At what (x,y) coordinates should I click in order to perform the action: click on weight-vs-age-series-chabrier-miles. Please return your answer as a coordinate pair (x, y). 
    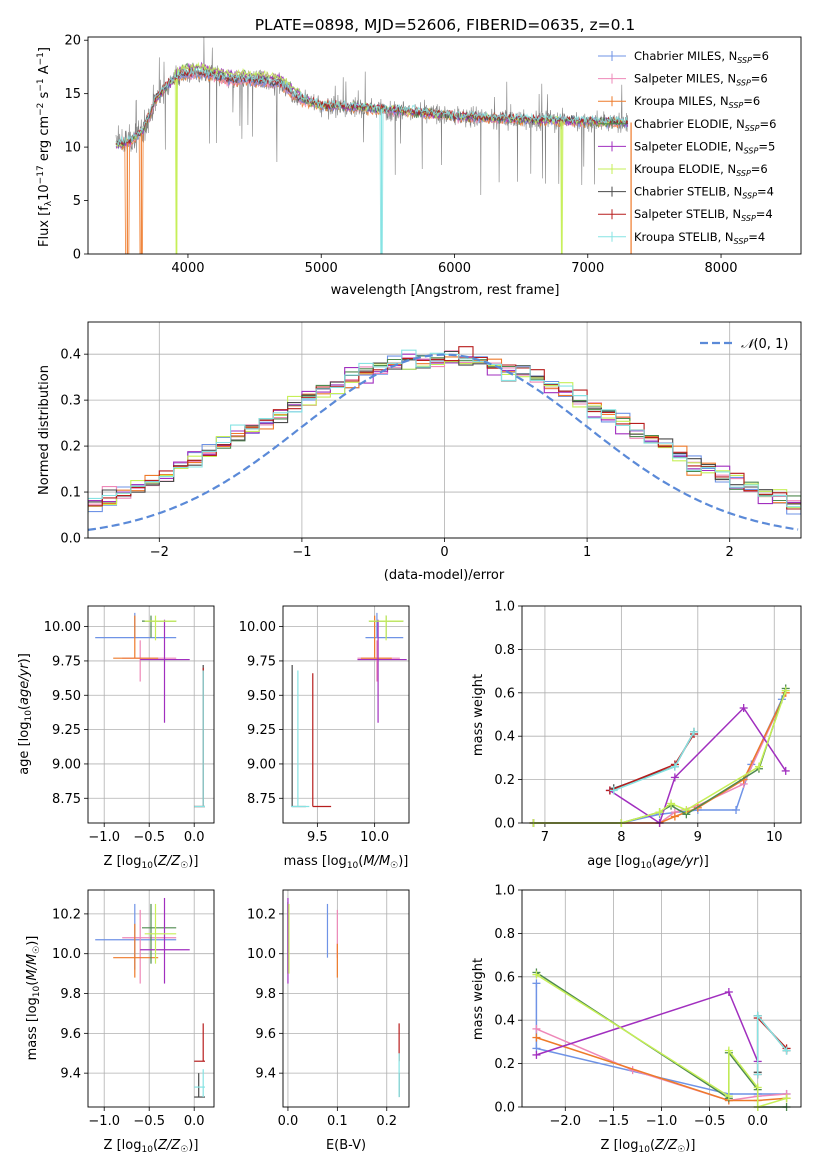
    Looking at the image, I should click on (657, 761).